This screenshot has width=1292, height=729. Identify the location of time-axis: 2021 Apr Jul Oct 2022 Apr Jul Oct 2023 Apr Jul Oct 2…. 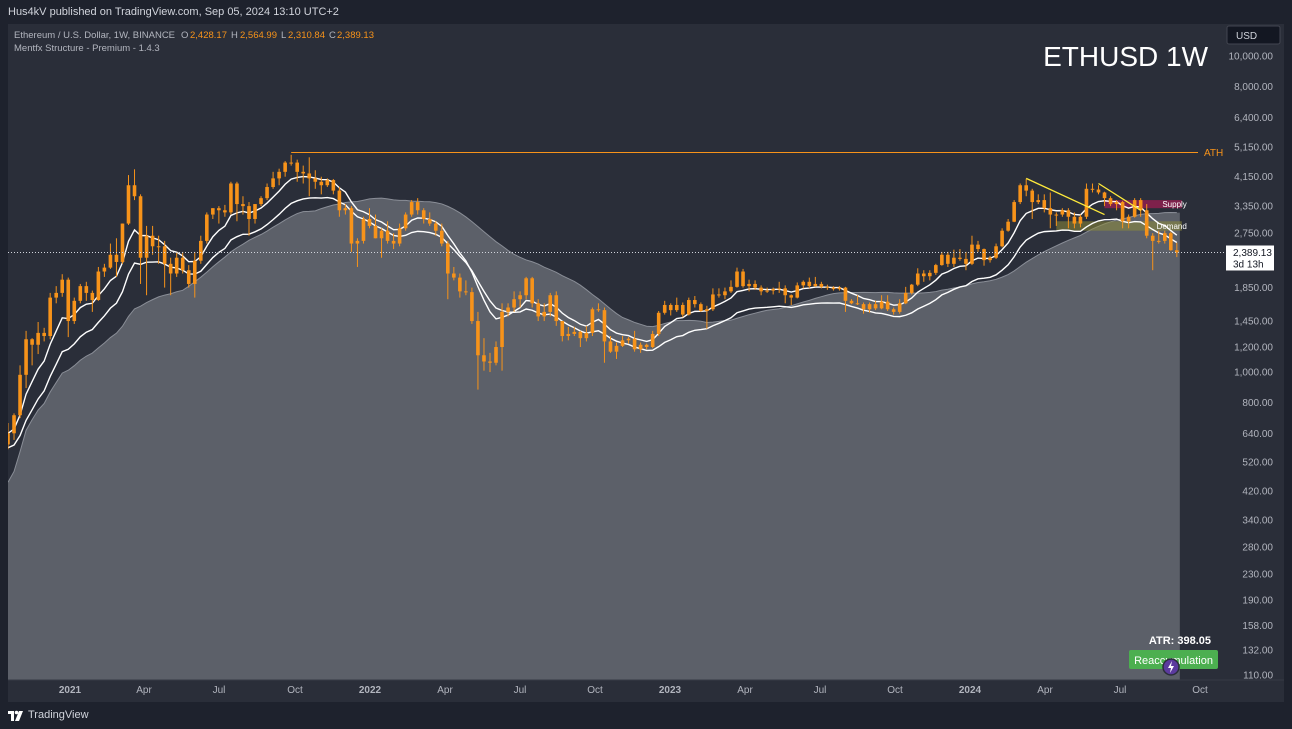
(646, 687).